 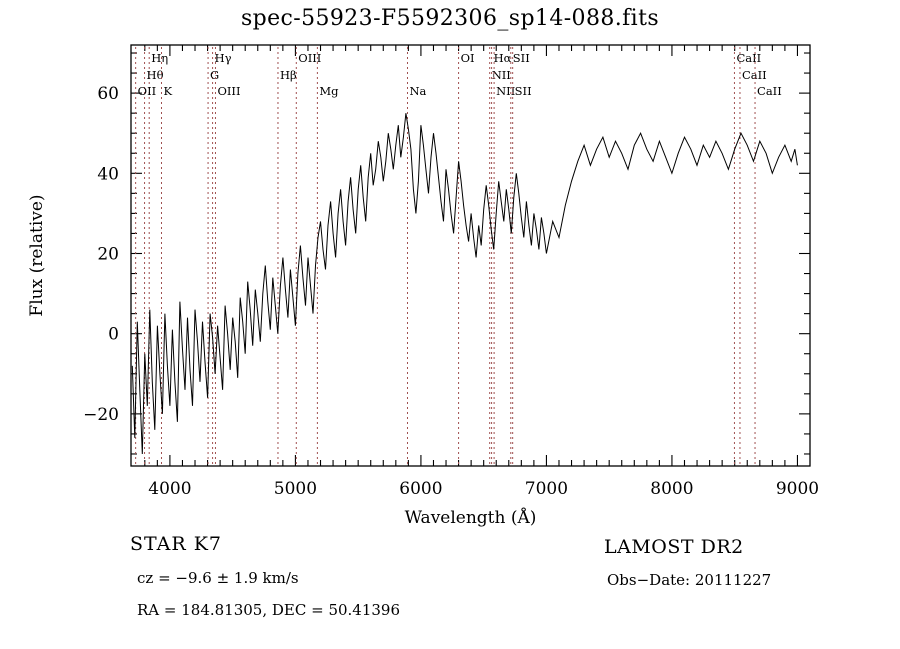 I want to click on svg-text: 5000, so click(x=295, y=489).